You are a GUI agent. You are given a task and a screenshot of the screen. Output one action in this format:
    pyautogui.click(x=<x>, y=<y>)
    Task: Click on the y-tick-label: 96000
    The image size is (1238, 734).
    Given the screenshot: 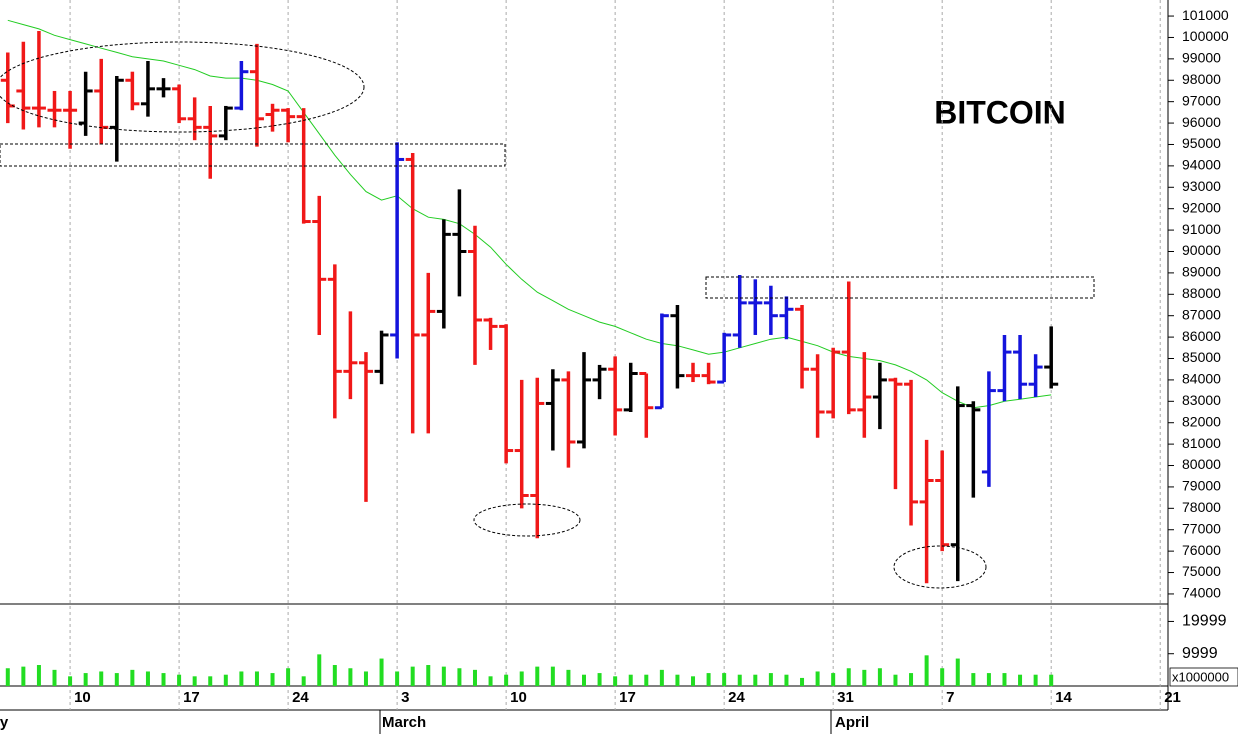 What is the action you would take?
    pyautogui.click(x=1201, y=122)
    